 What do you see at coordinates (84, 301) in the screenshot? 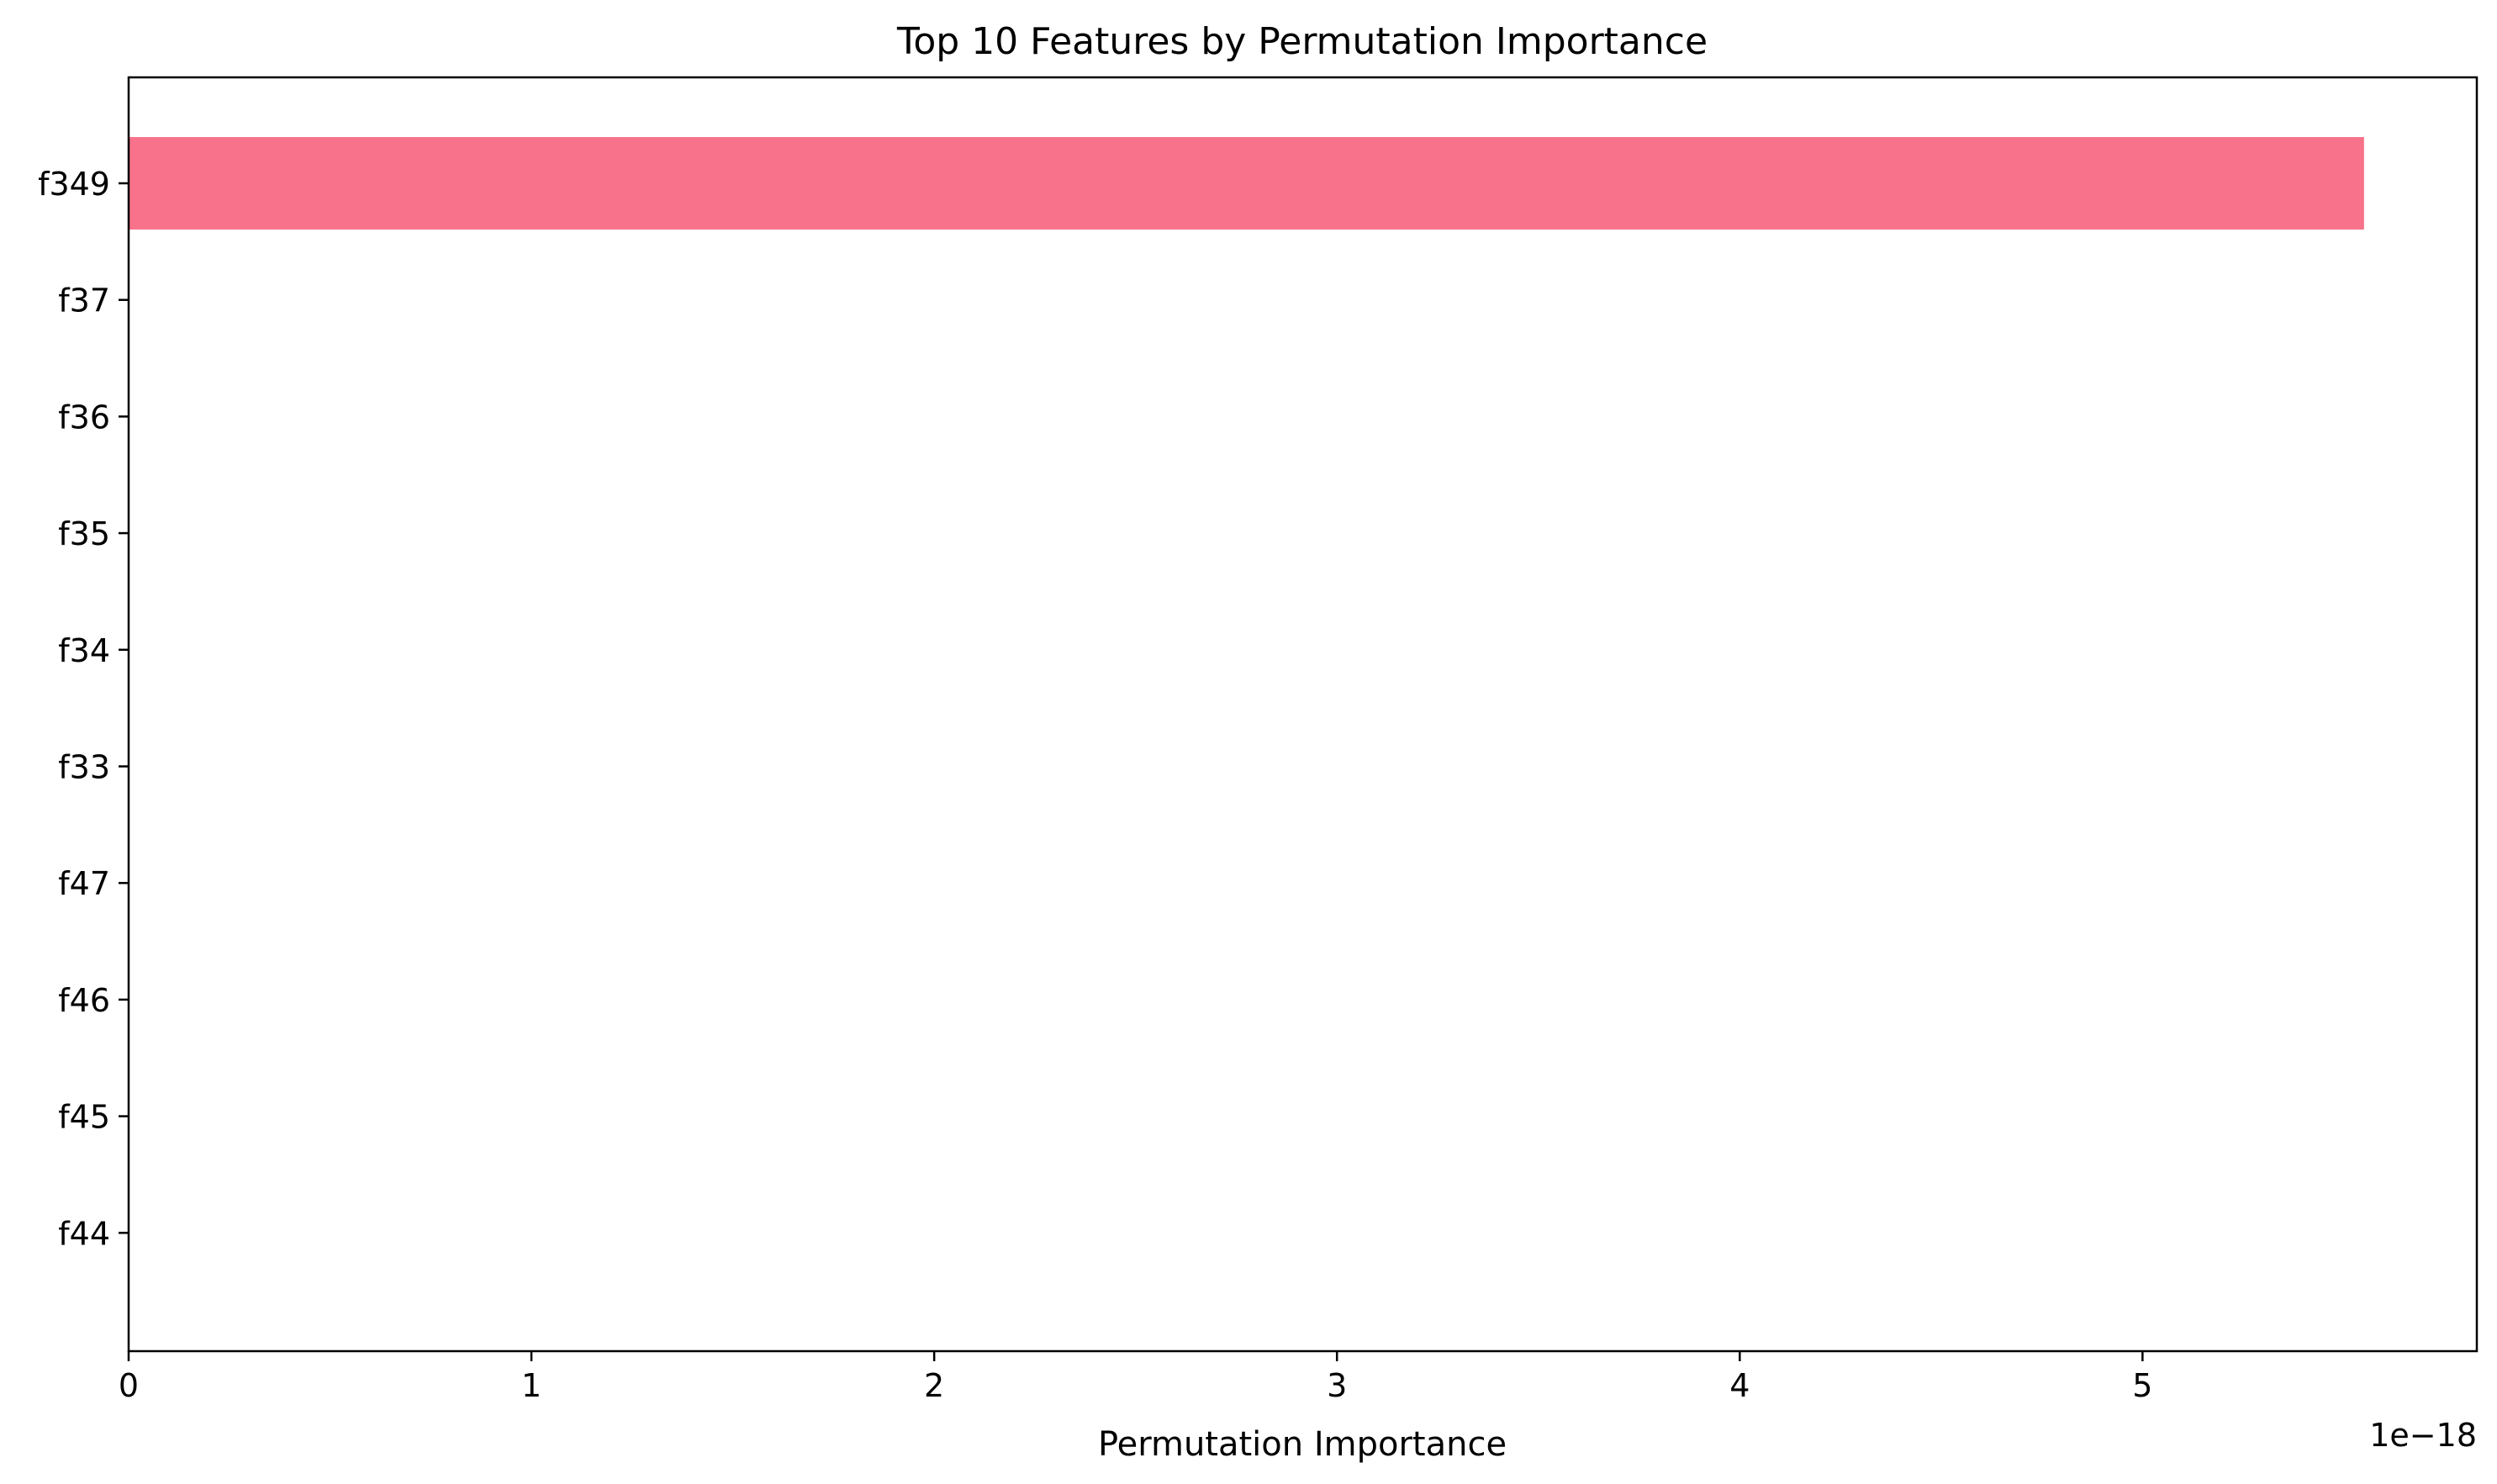
I see `y-tick-label: f37` at bounding box center [84, 301].